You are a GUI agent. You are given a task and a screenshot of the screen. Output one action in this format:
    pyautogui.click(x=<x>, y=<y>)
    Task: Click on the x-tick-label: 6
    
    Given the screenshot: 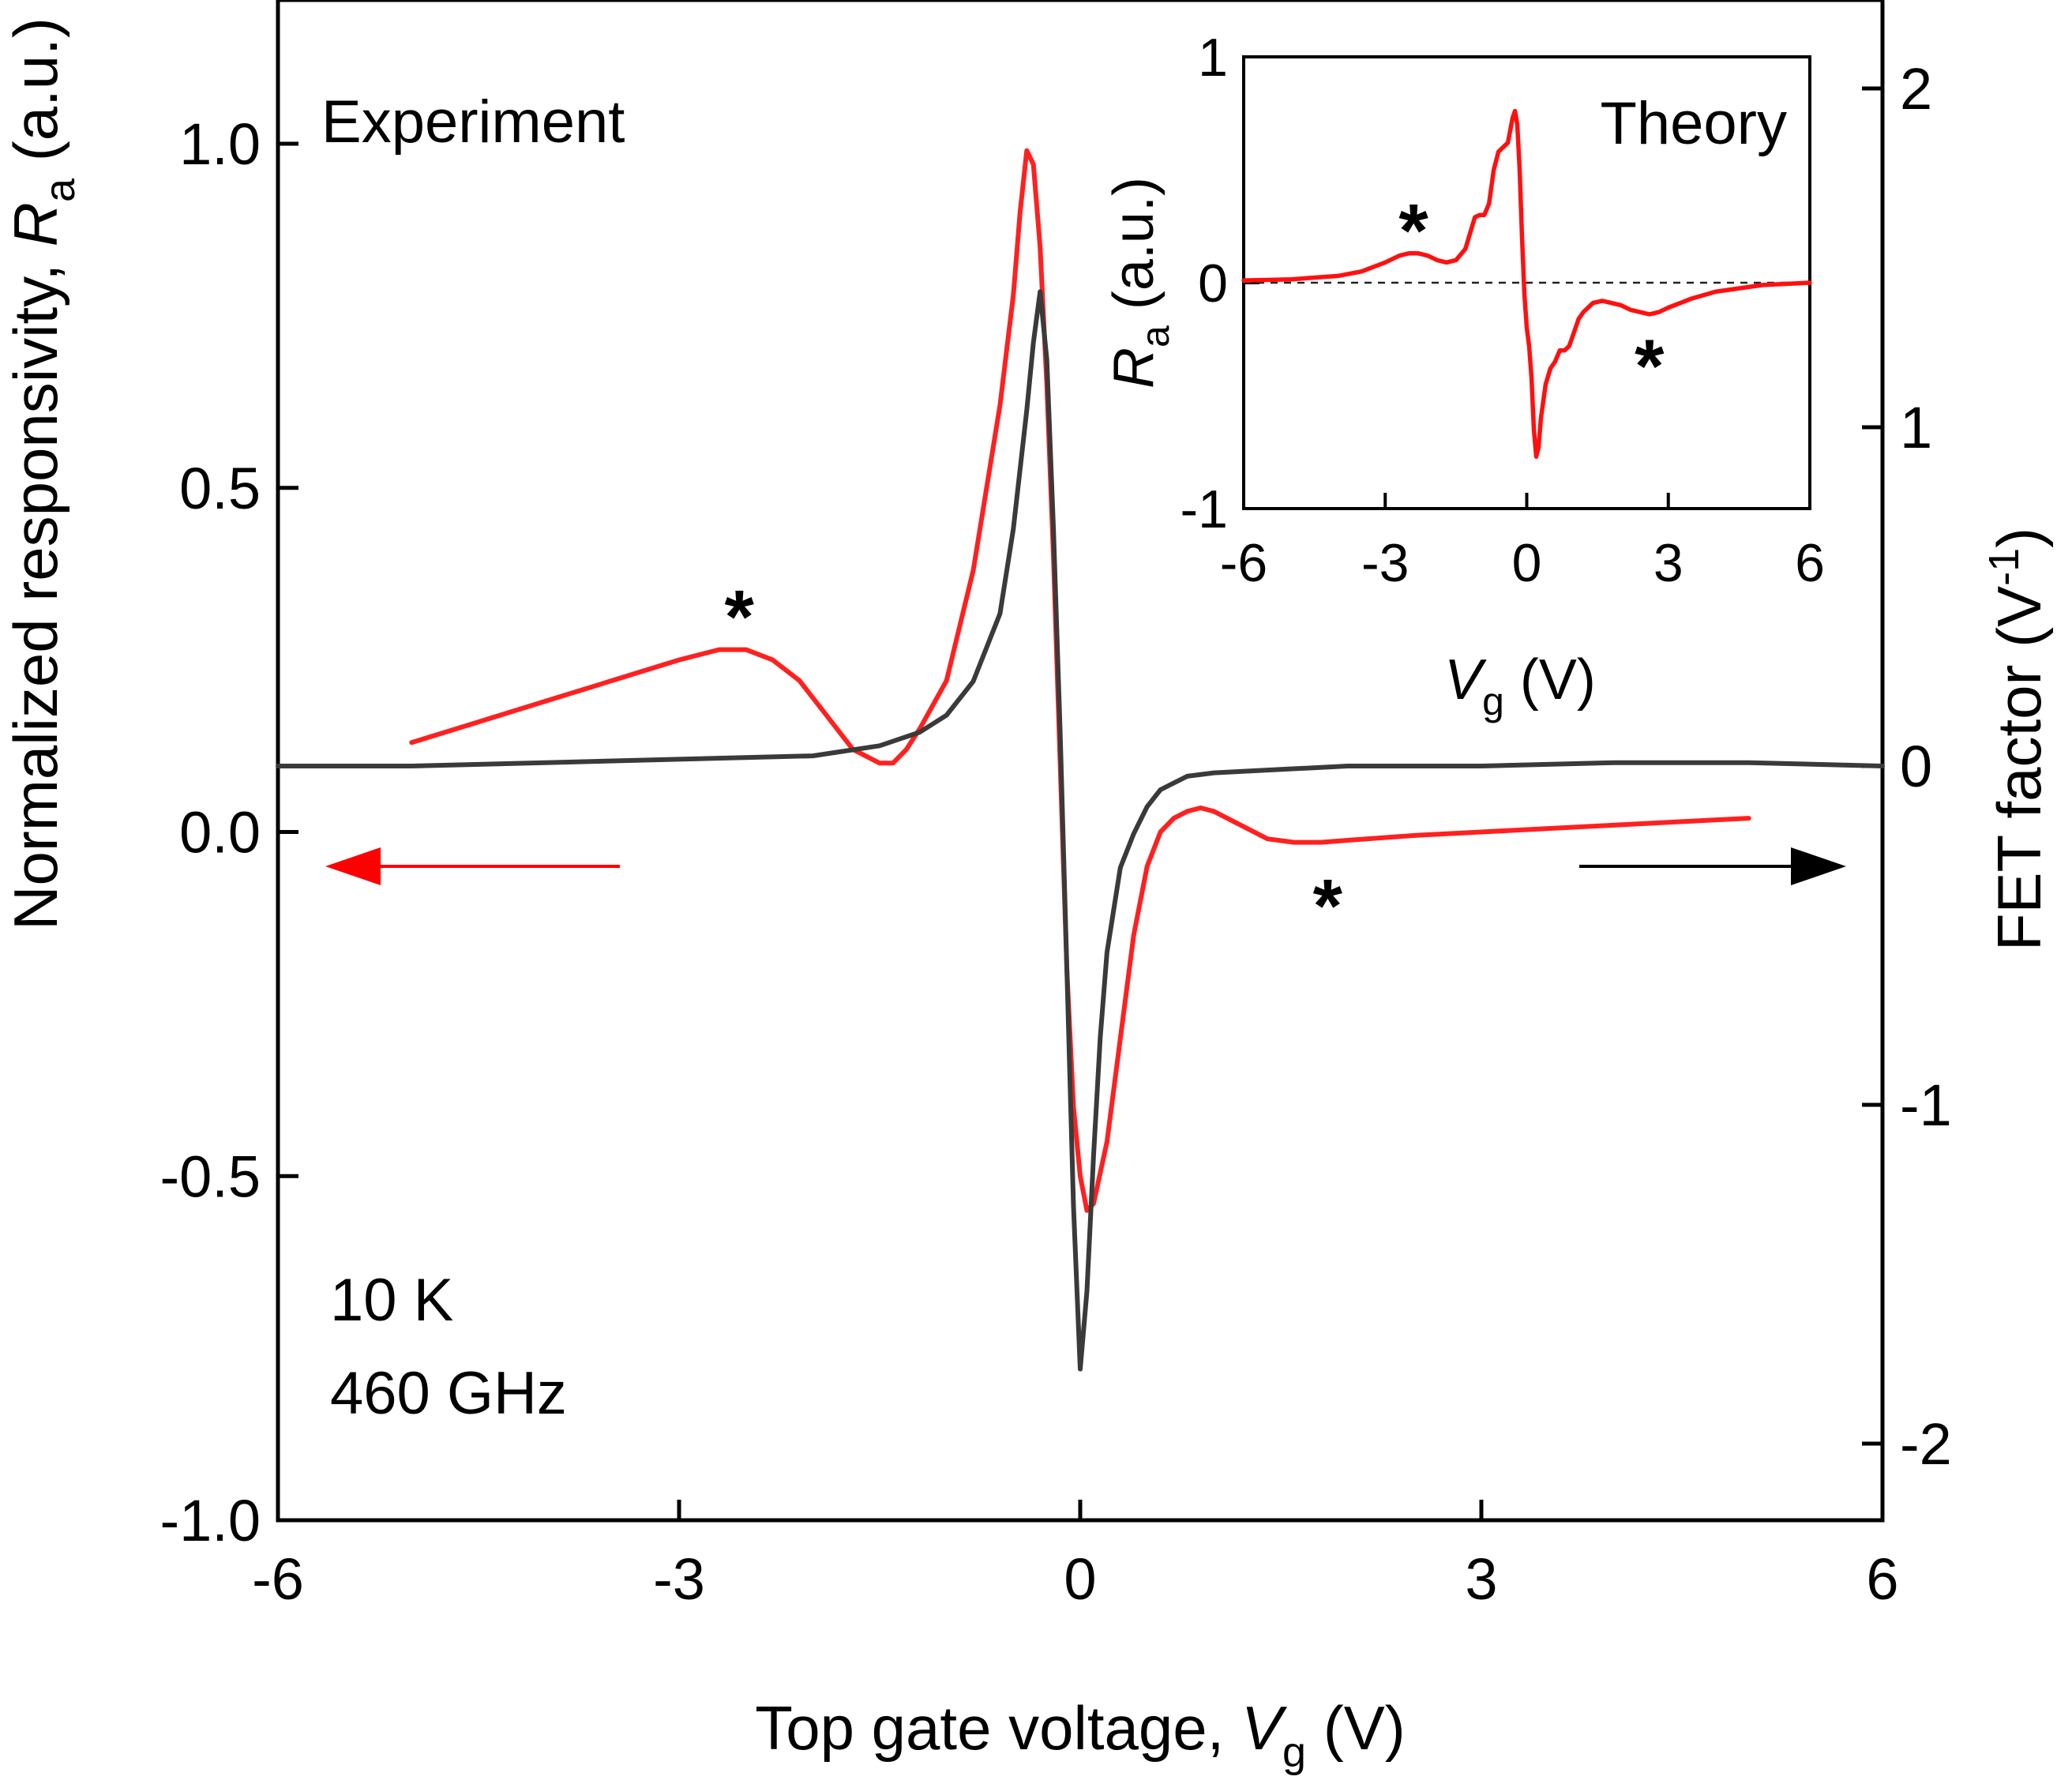 What is the action you would take?
    pyautogui.click(x=1882, y=1579)
    